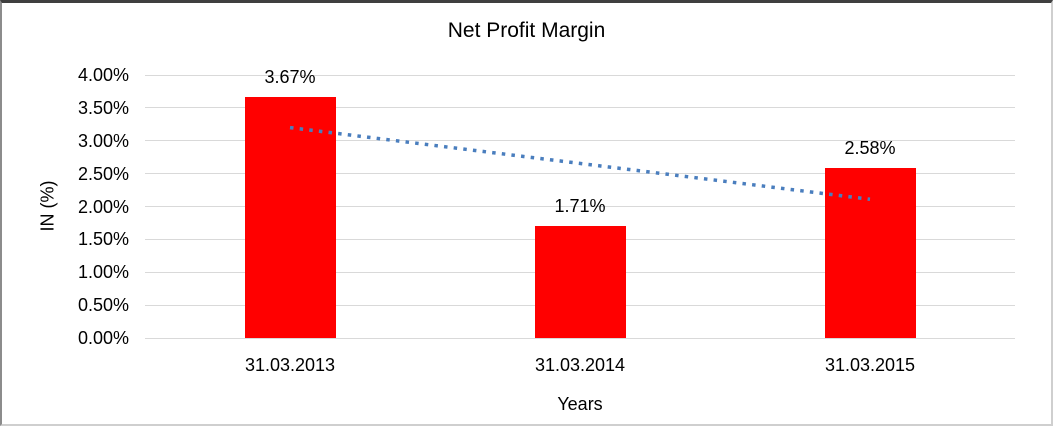 Image resolution: width=1053 pixels, height=426 pixels. What do you see at coordinates (103, 206) in the screenshot?
I see `y-tick-label: 2.00%` at bounding box center [103, 206].